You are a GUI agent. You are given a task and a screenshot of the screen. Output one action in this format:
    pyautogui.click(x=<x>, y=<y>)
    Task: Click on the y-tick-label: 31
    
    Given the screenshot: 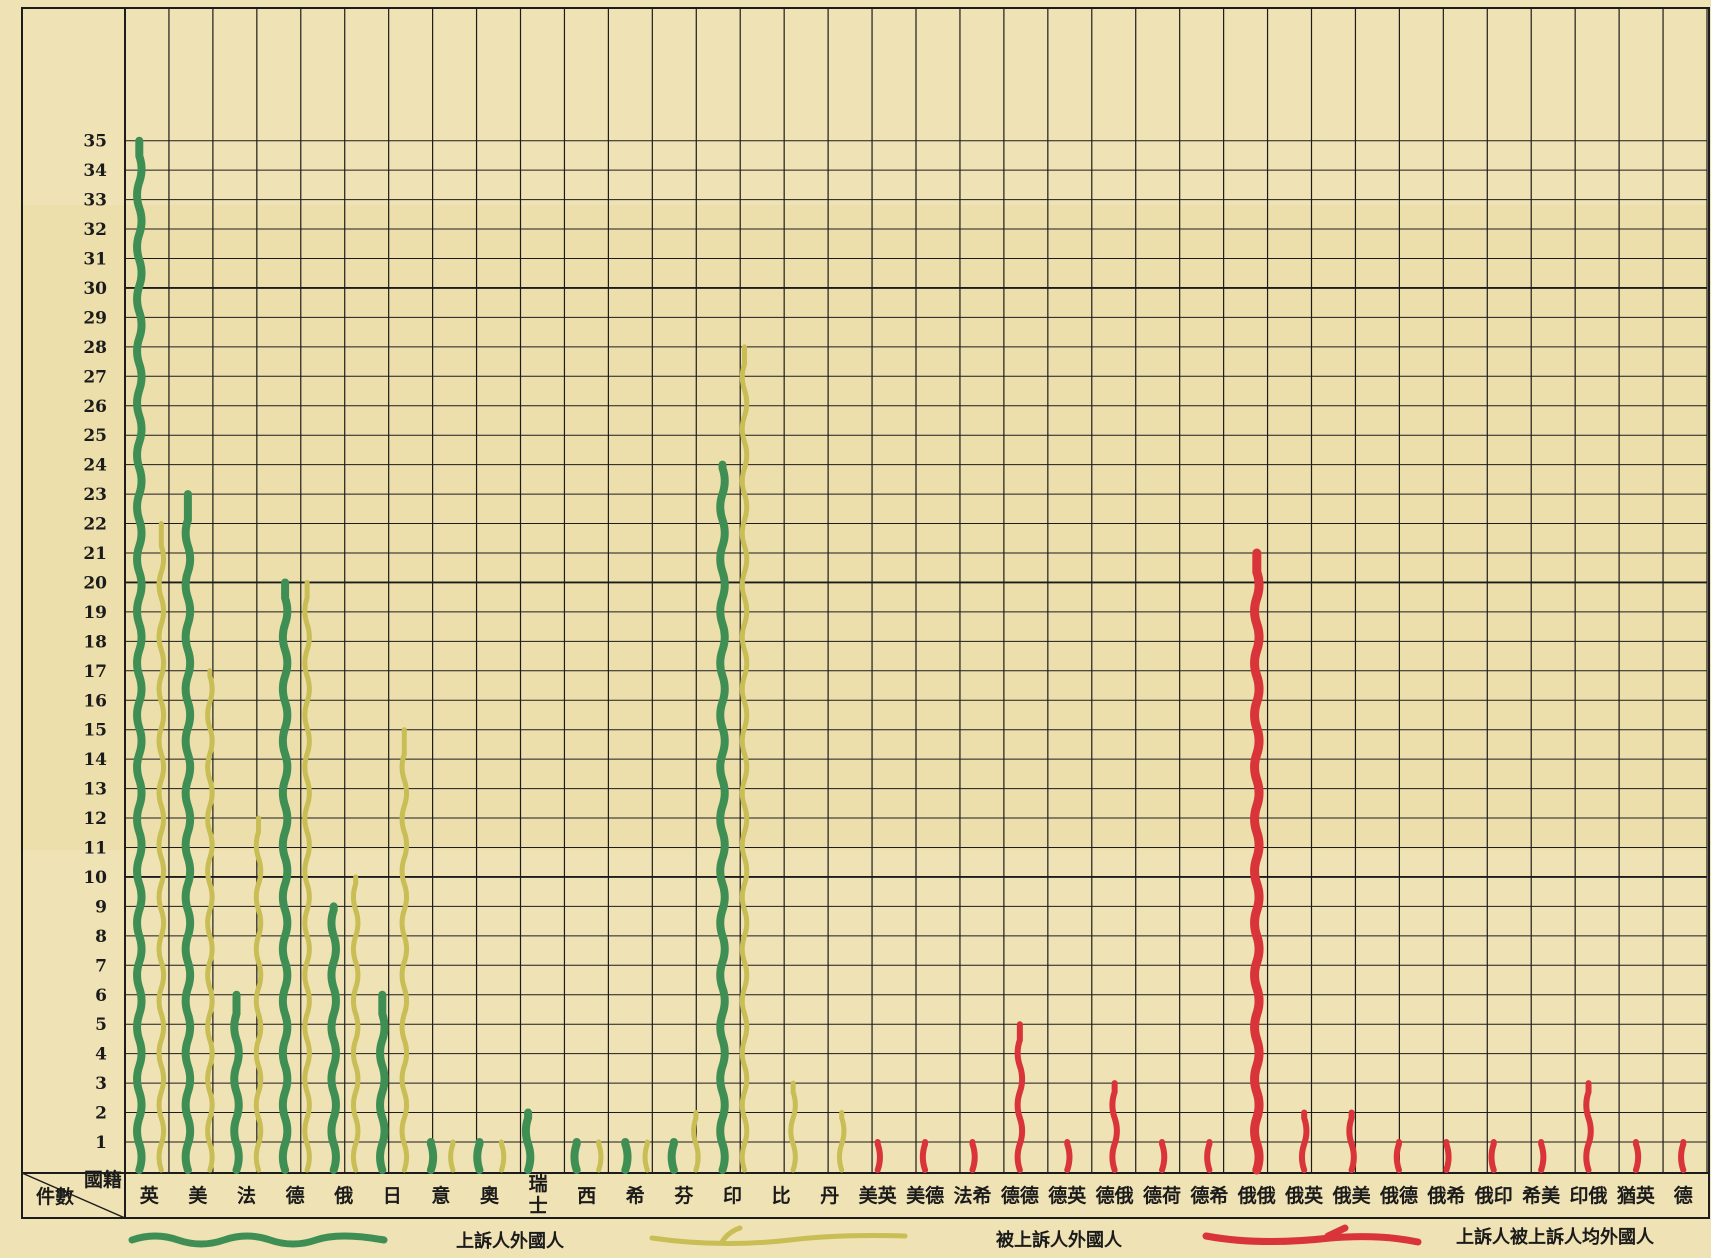 What is the action you would take?
    pyautogui.click(x=95, y=260)
    